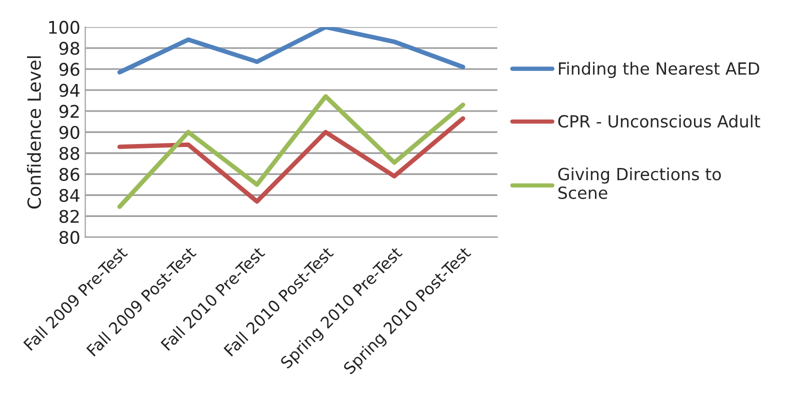  I want to click on y-tick-label: 100, so click(64, 27).